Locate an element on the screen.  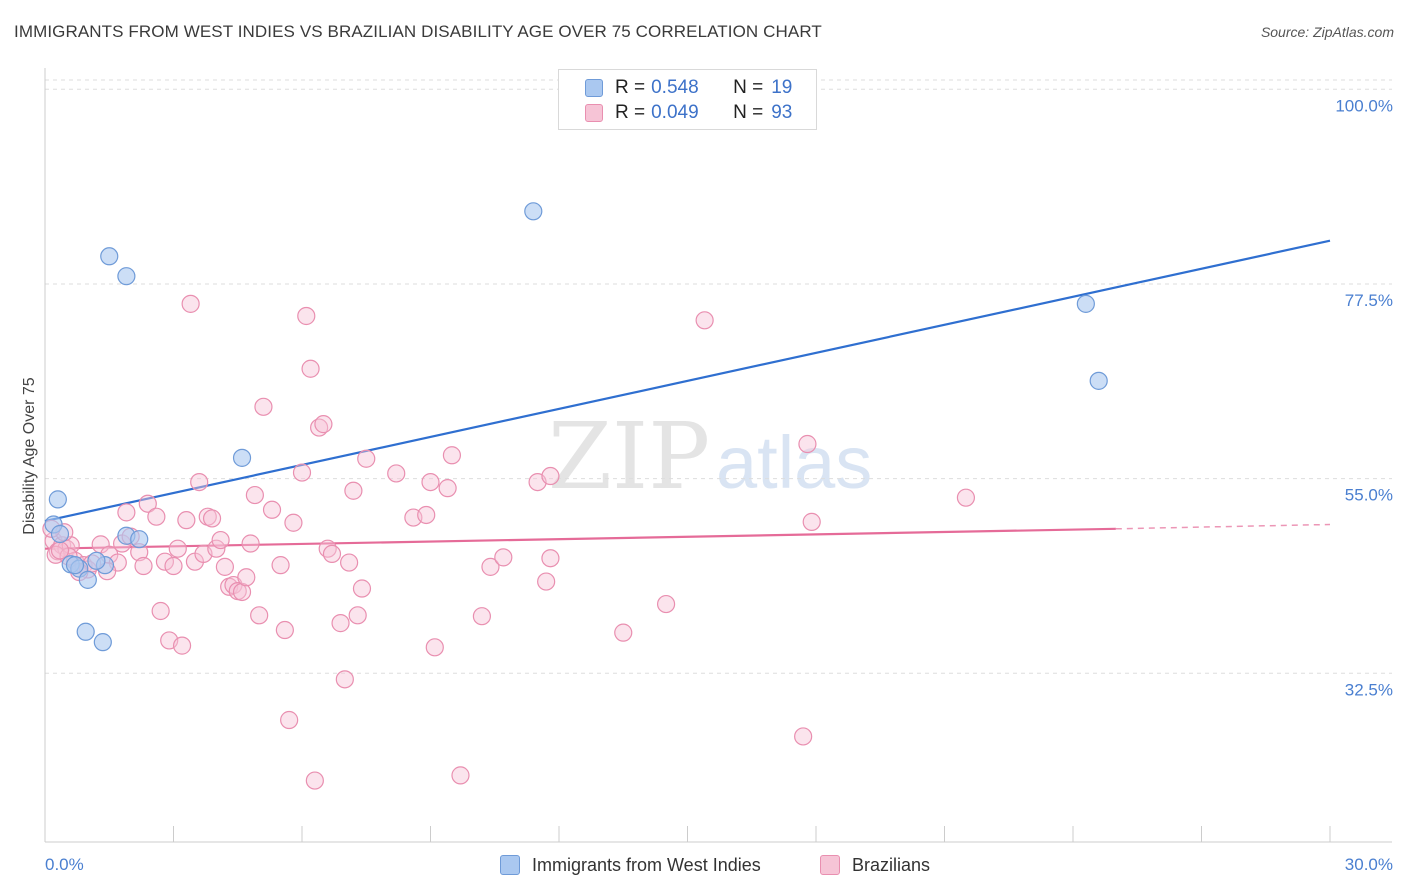
y-tick-label: 32.5% is located at coordinates (1369, 689).